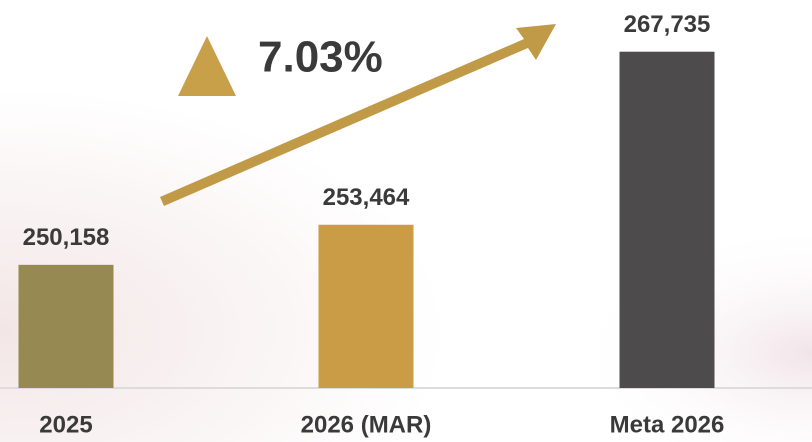 The height and width of the screenshot is (442, 812). What do you see at coordinates (366, 424) in the screenshot?
I see `x-tick-label: 2026 (MAR)` at bounding box center [366, 424].